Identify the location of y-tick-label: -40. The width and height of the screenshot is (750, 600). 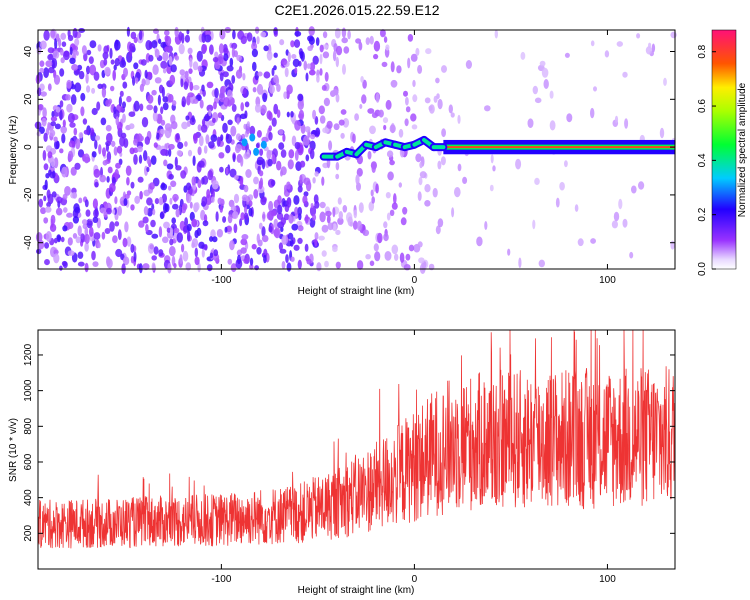
(28, 242).